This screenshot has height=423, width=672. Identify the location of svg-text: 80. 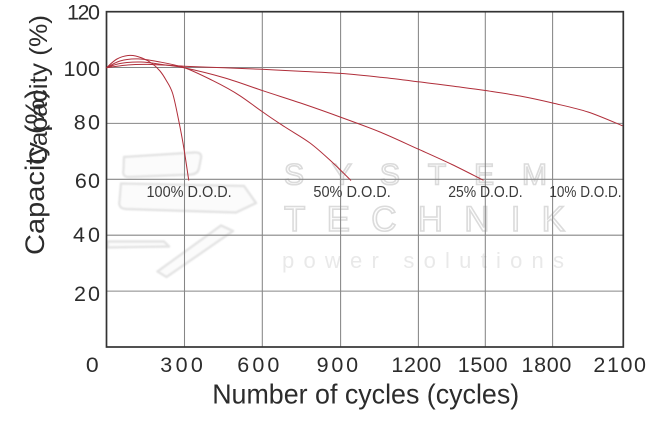
(87, 123).